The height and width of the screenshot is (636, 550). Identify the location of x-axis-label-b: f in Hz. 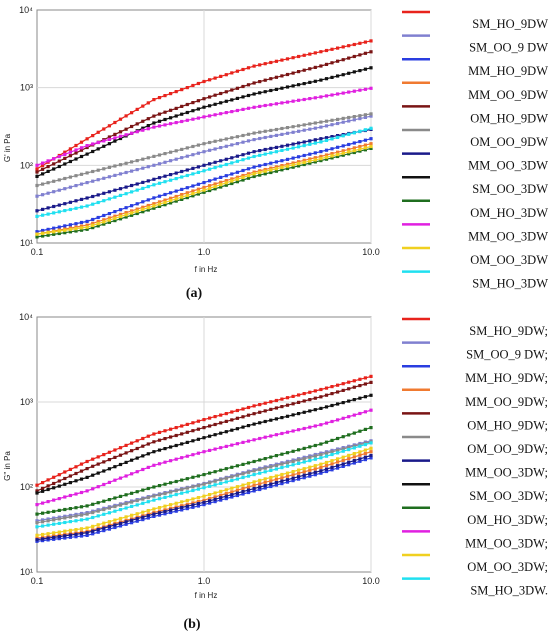
(206, 595).